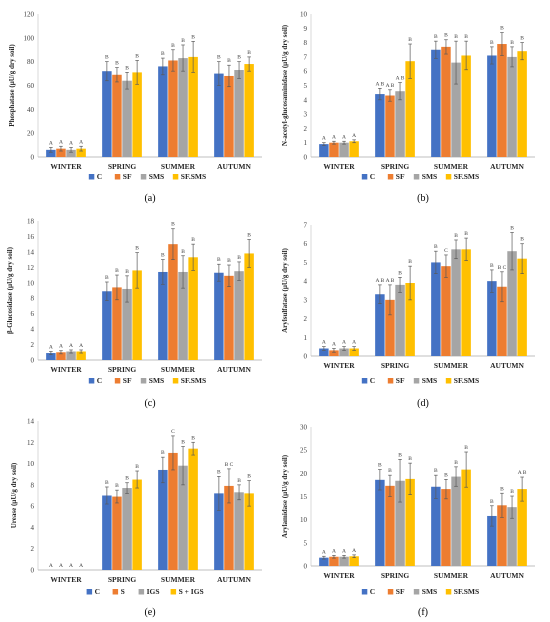  I want to click on legend-label: S + IGS, so click(191, 591).